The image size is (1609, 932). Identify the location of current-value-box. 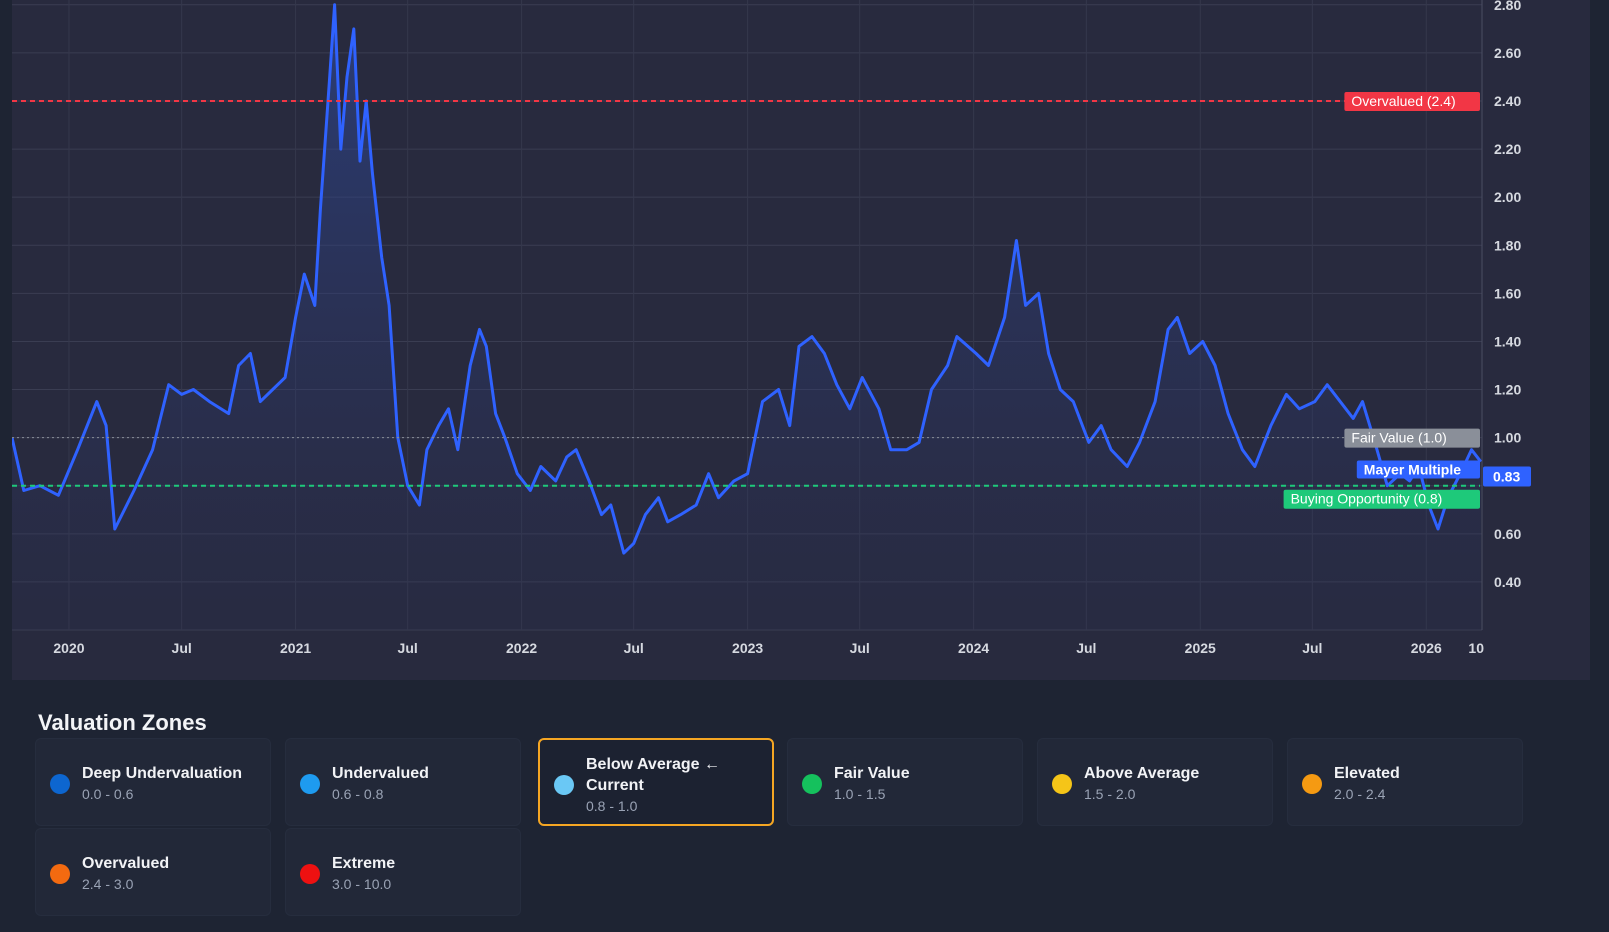
(1507, 476).